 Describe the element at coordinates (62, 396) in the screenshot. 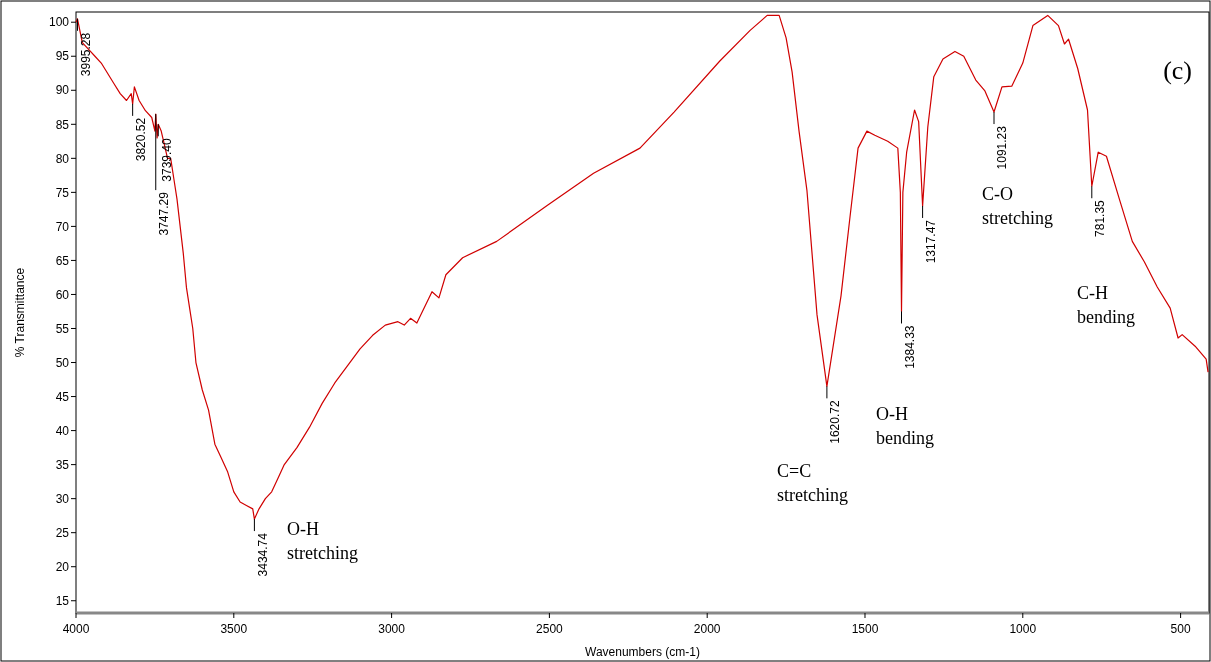

I see `y-tick-label: 45` at that location.